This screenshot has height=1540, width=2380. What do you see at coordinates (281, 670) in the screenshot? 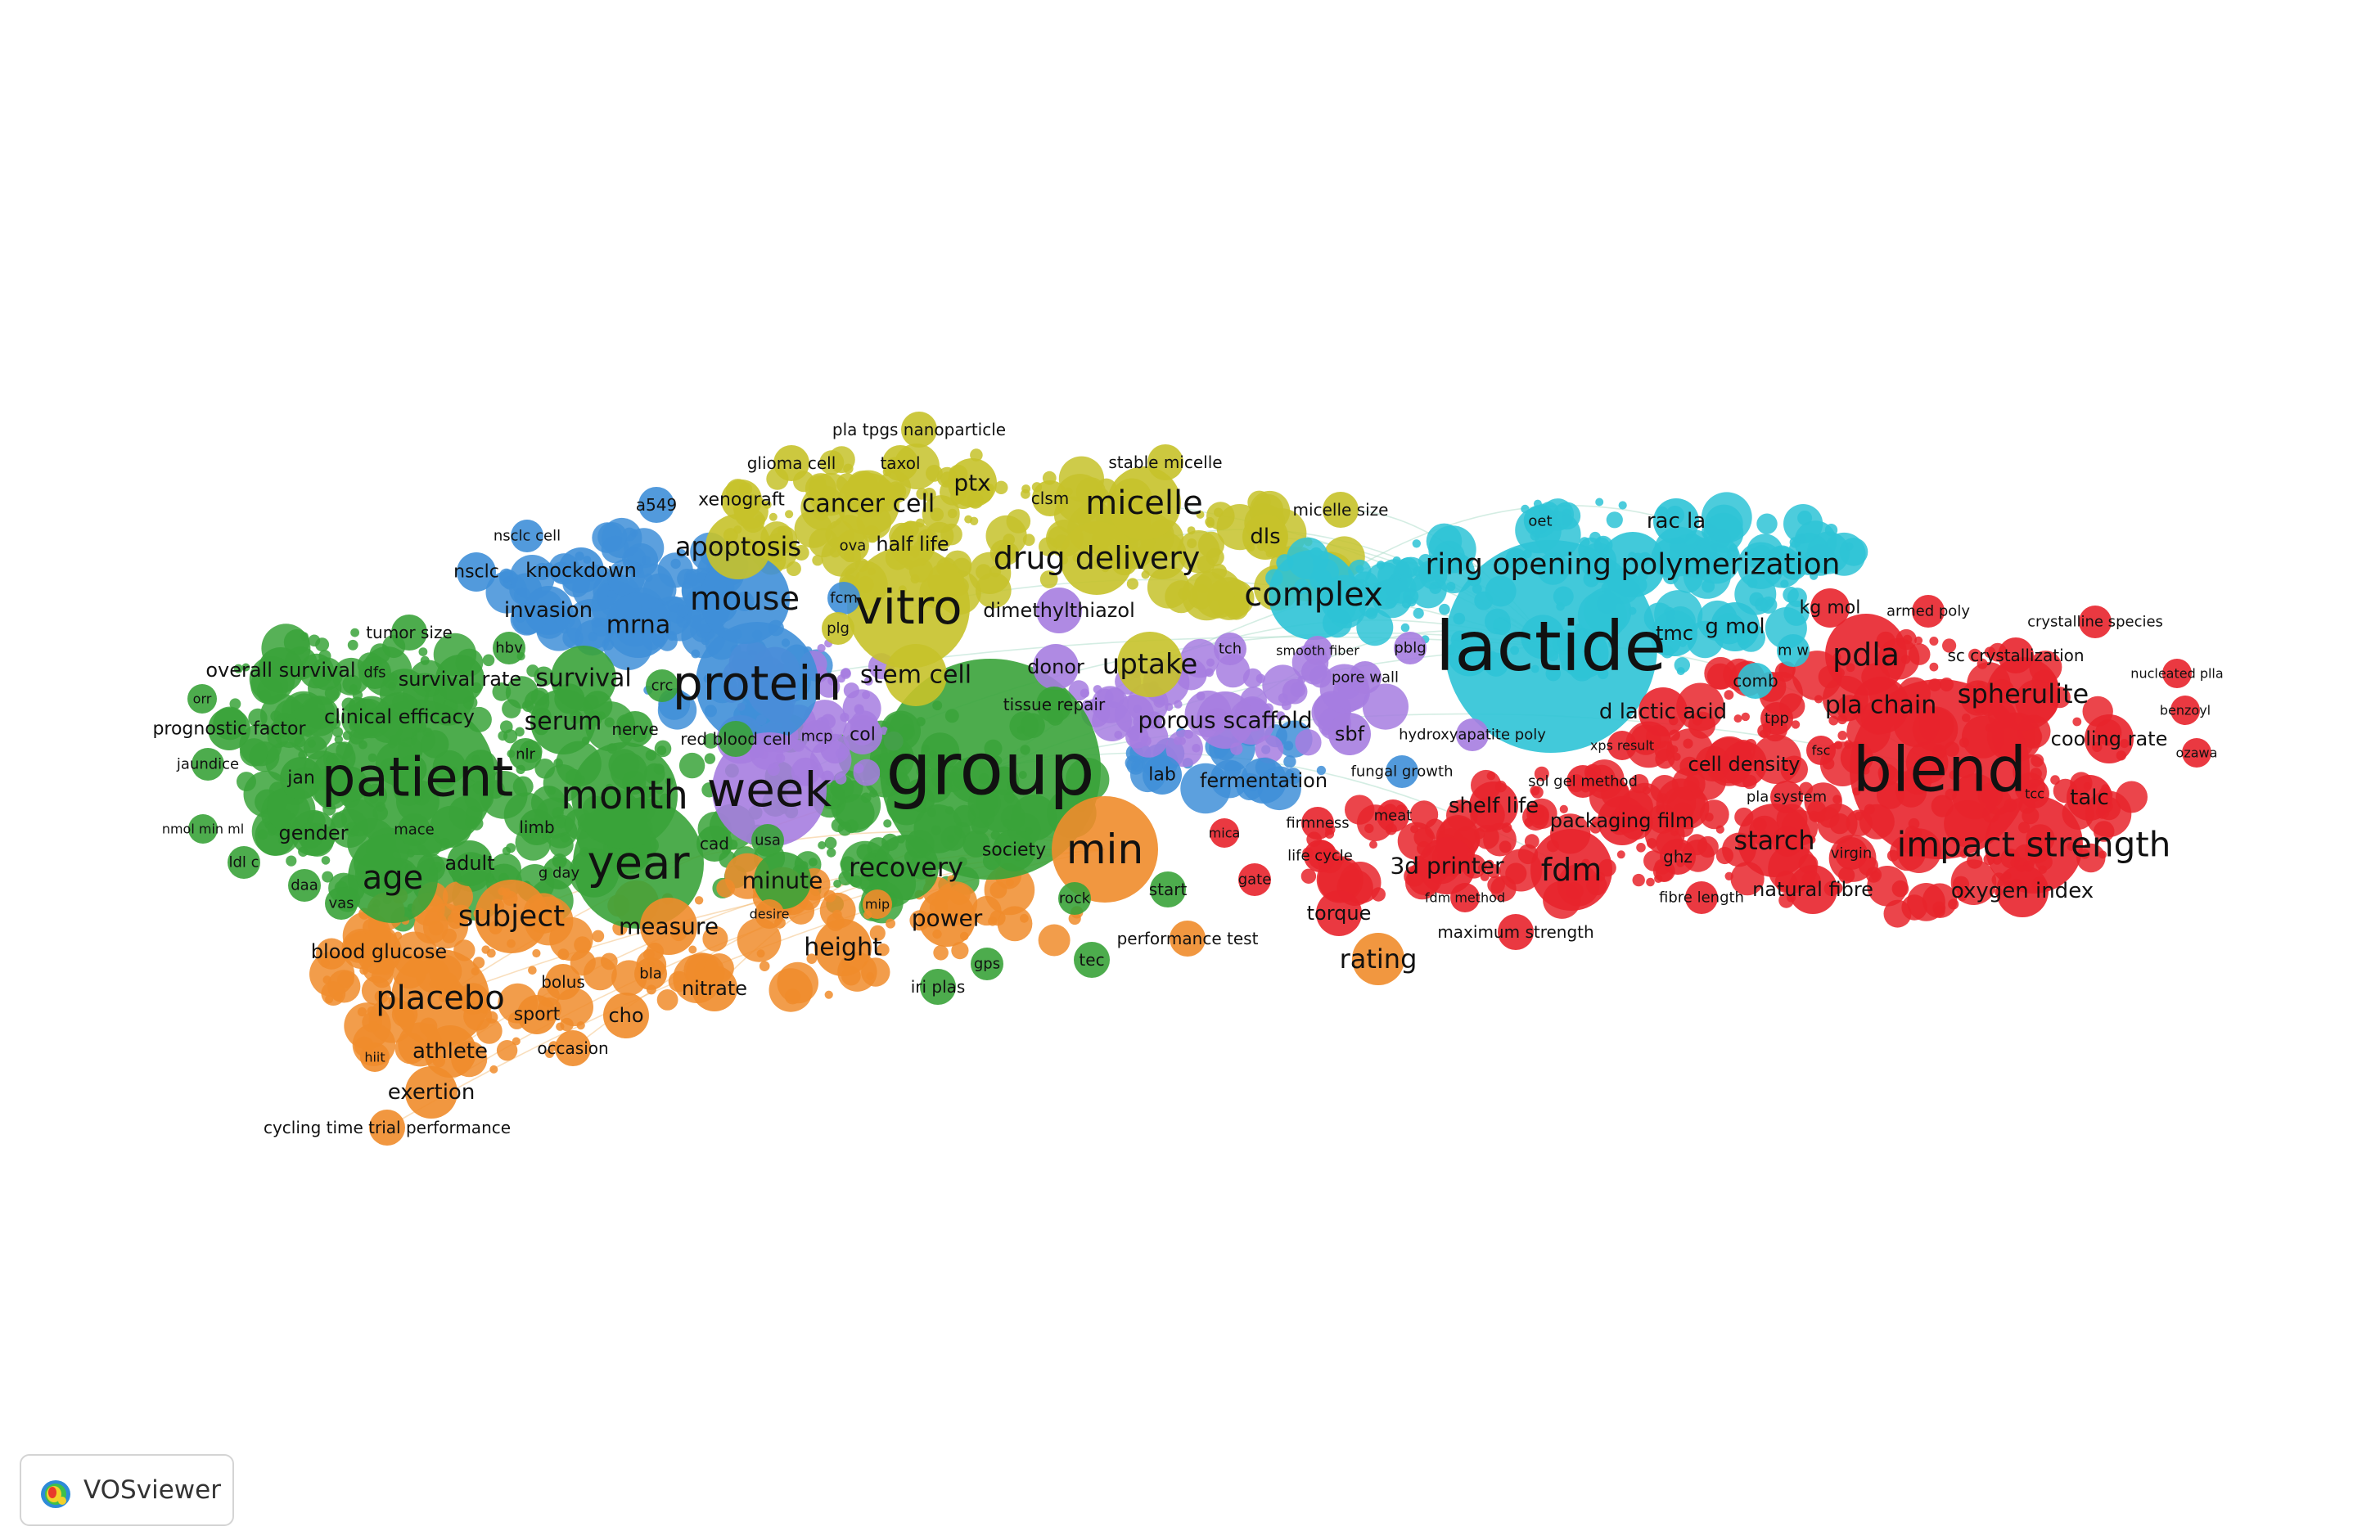
I see `term-bubble-overall-survival` at bounding box center [281, 670].